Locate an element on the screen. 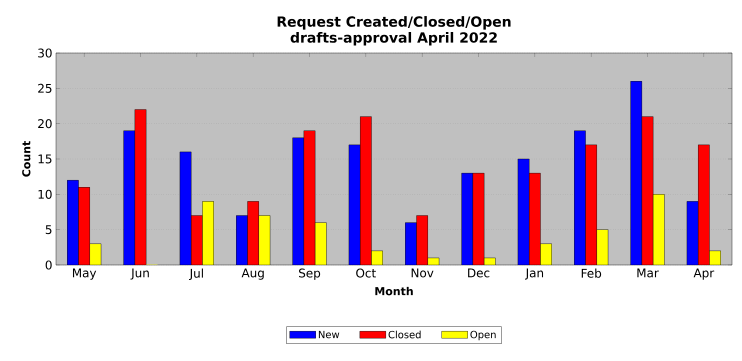 The image size is (742, 361). x-tick-label: Oct is located at coordinates (366, 273).